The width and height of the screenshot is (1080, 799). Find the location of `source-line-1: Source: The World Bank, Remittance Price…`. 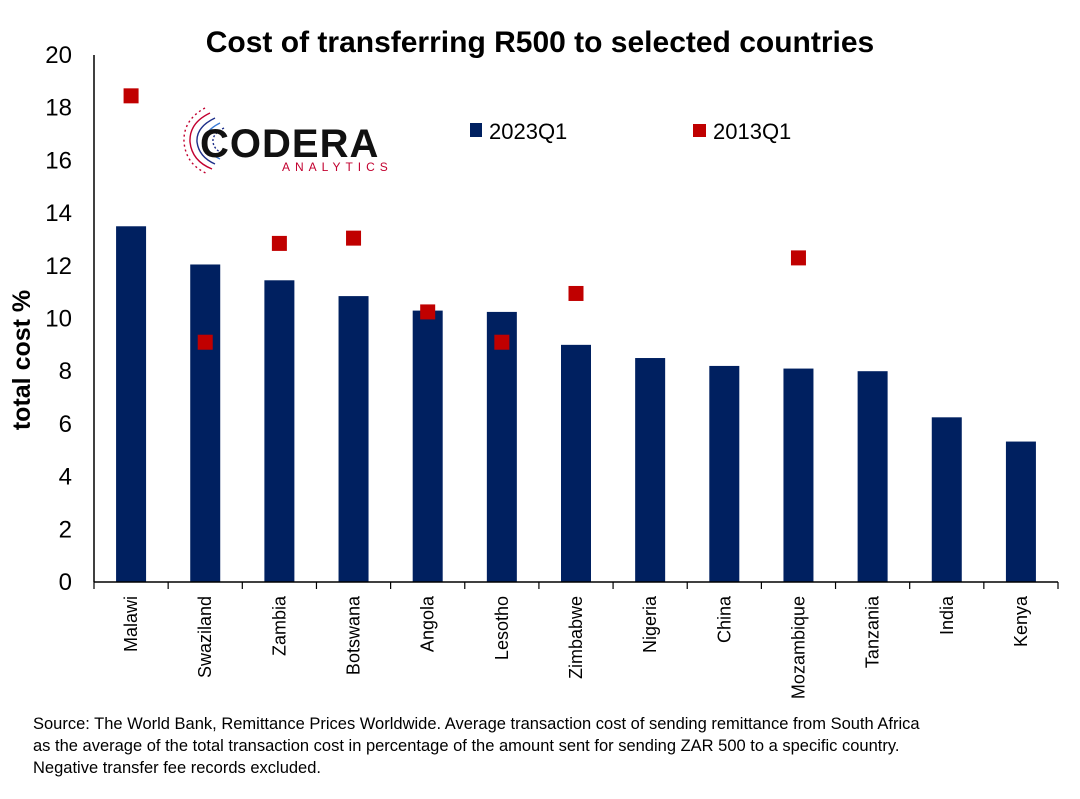

source-line-1: Source: The World Bank, Remittance Price… is located at coordinates (476, 724).